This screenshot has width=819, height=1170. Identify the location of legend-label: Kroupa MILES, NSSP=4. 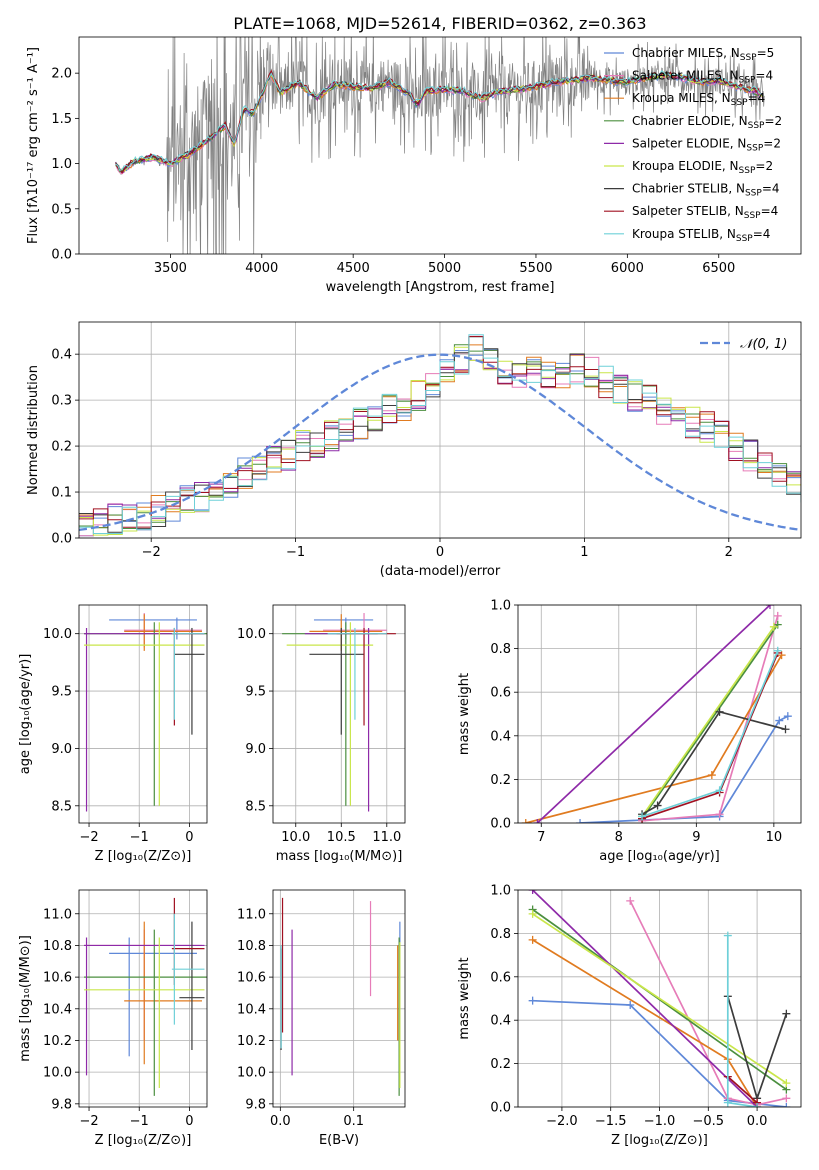
(698, 99).